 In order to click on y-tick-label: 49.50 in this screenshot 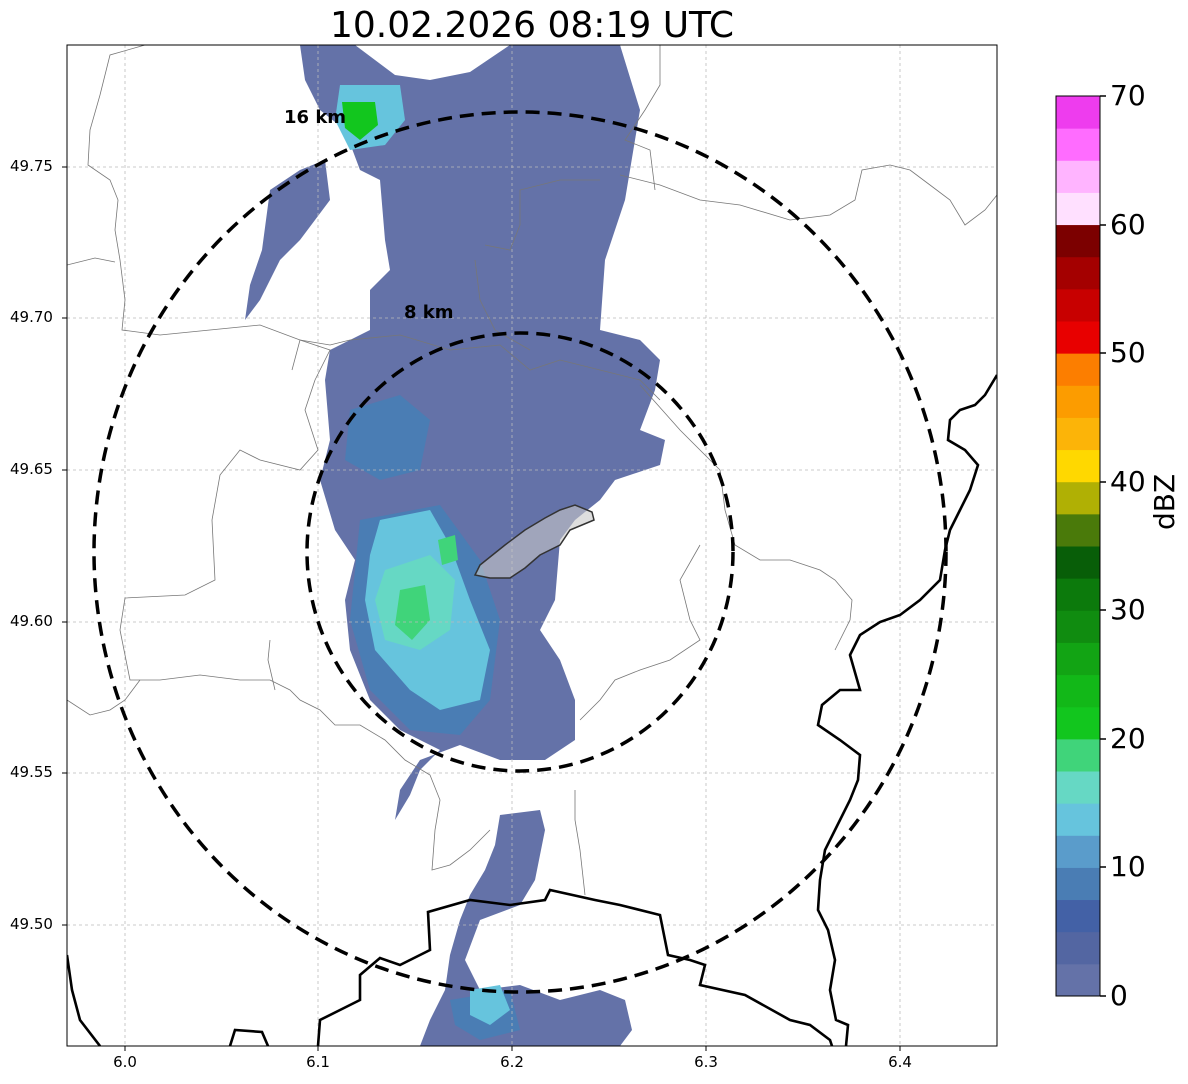, I will do `click(31, 924)`.